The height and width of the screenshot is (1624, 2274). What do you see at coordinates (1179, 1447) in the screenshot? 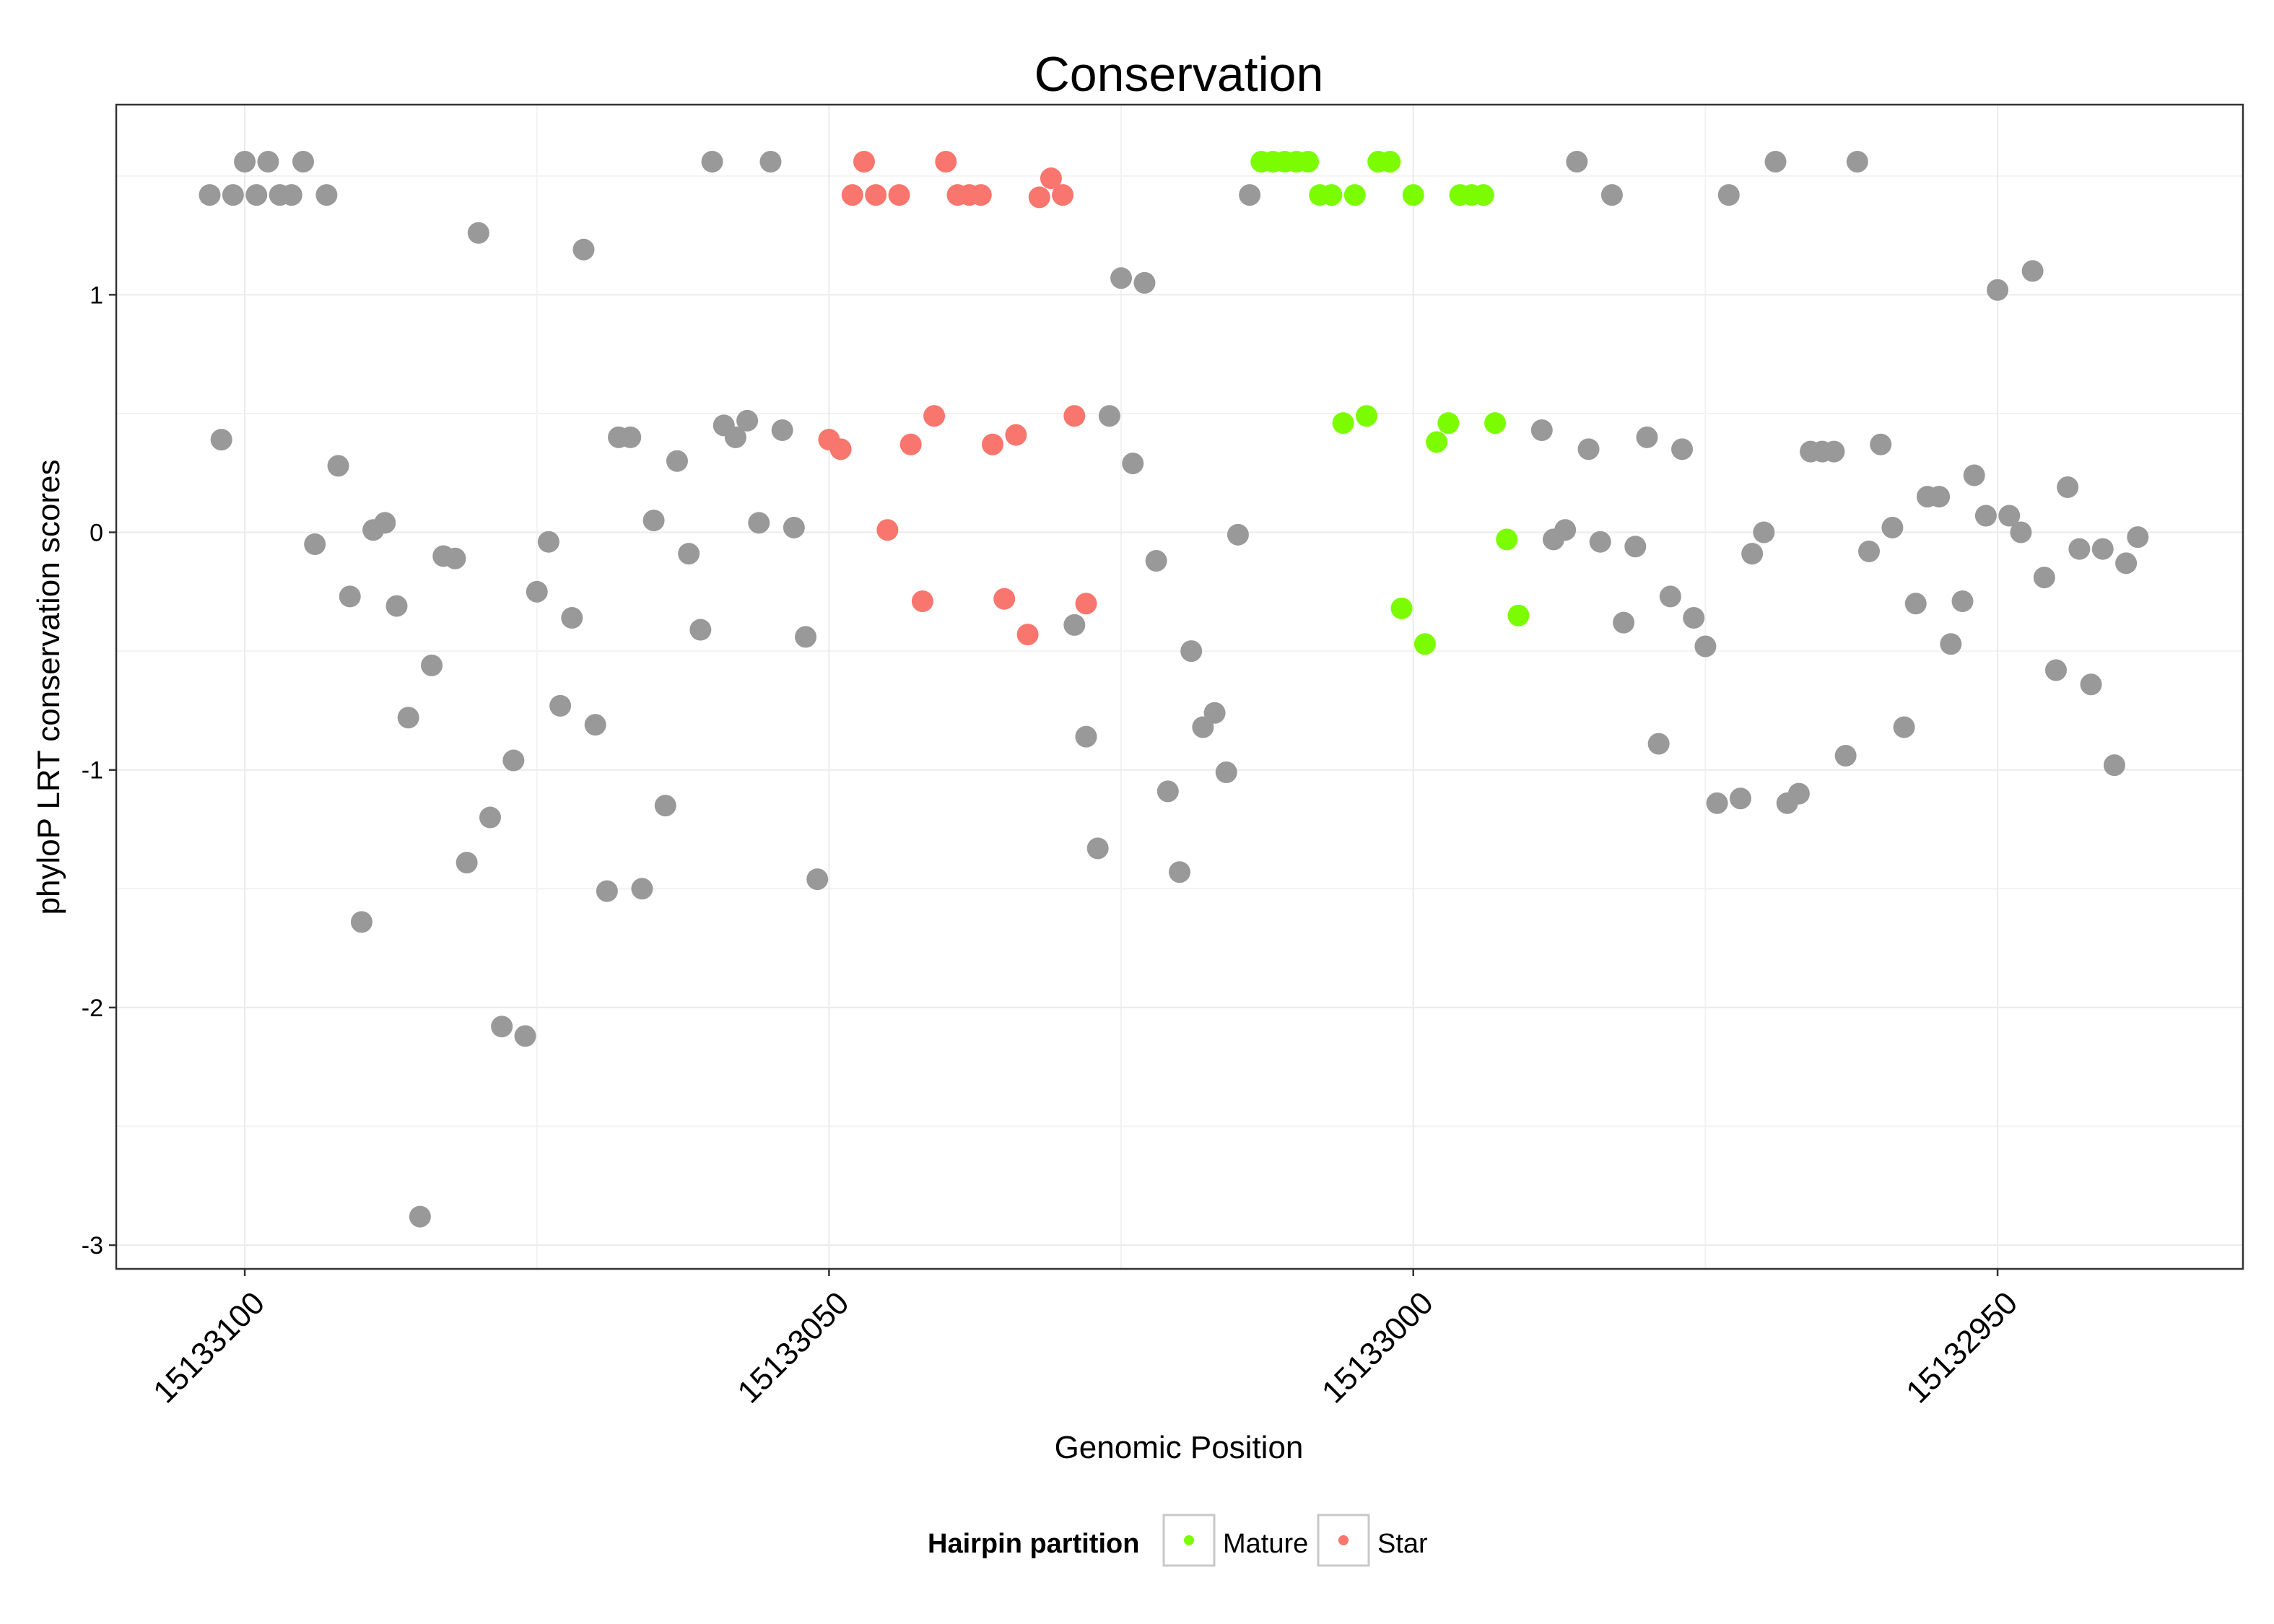
I see `x-axis-title: Genomic Position` at bounding box center [1179, 1447].